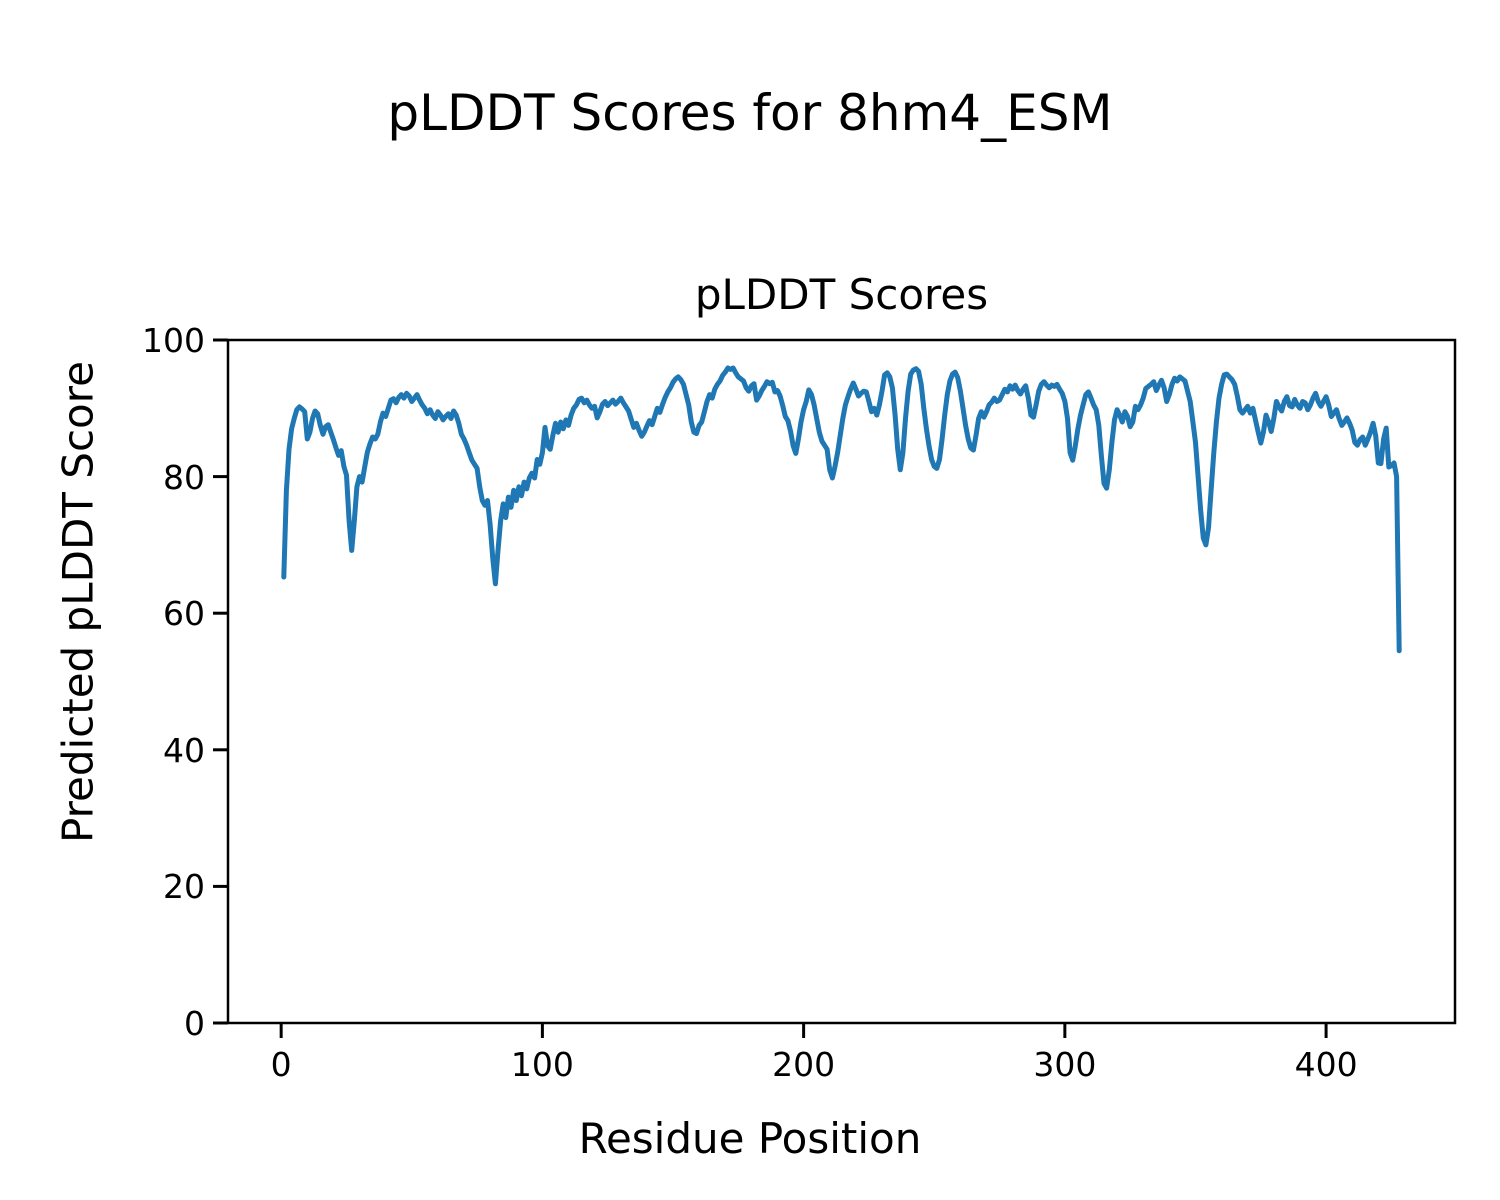 This screenshot has width=1500, height=1200. I want to click on x-axis-label: Residue Position, so click(750, 1138).